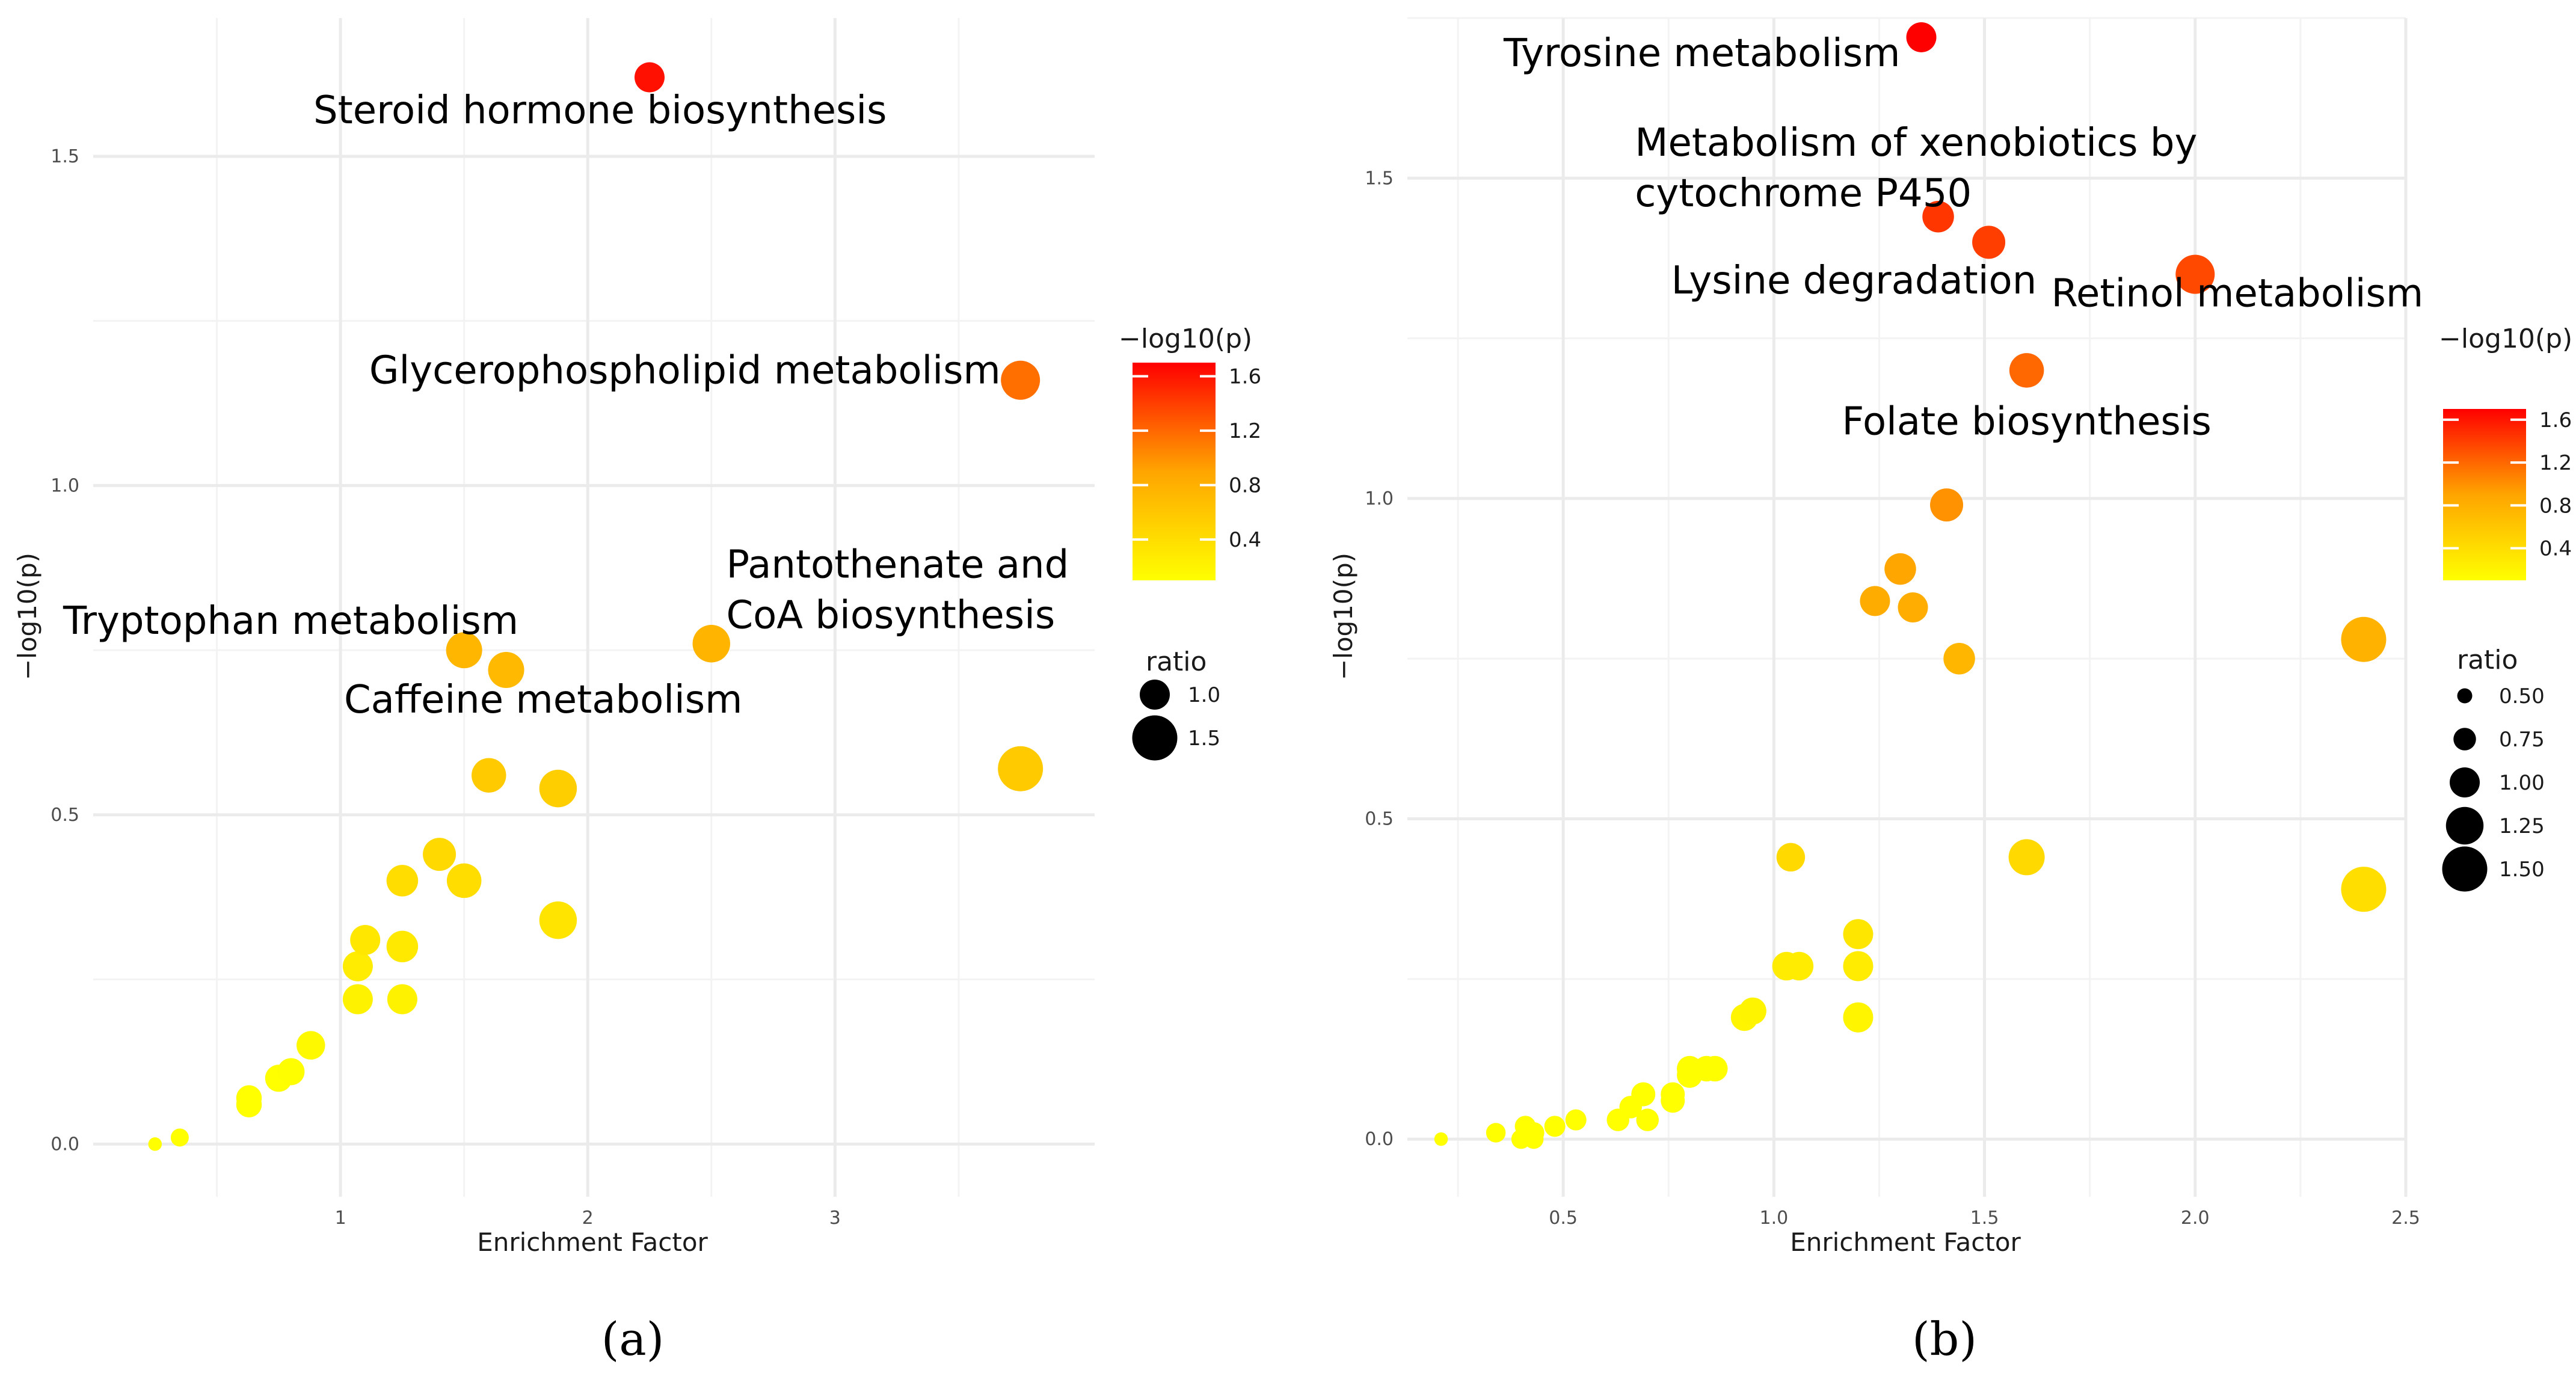 The image size is (2576, 1379). Describe the element at coordinates (633, 1339) in the screenshot. I see `panel-a-label: (a)` at that location.